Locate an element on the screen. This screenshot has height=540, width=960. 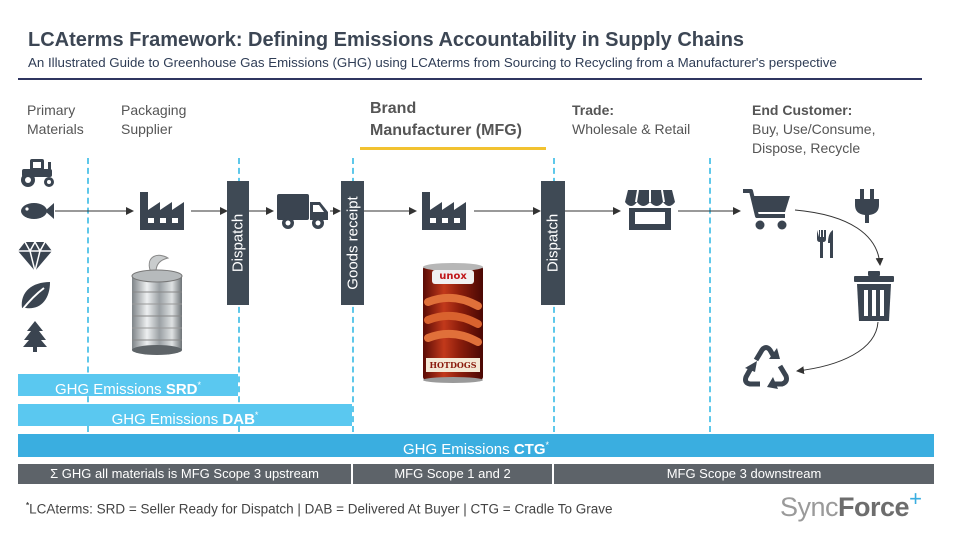
factory-icon is located at coordinates (162, 211).